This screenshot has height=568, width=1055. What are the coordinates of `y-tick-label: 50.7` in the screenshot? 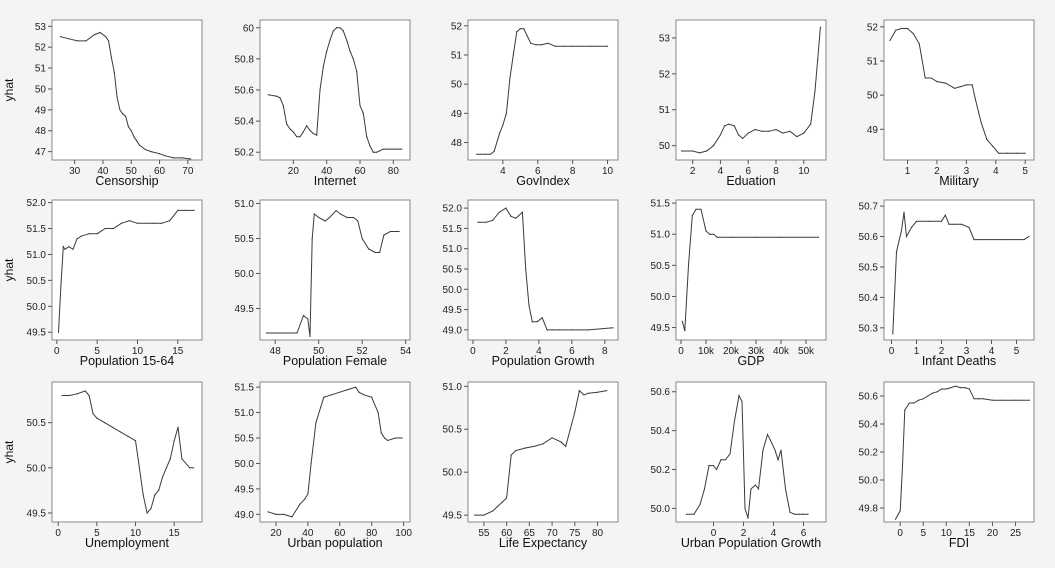 It's located at (869, 207).